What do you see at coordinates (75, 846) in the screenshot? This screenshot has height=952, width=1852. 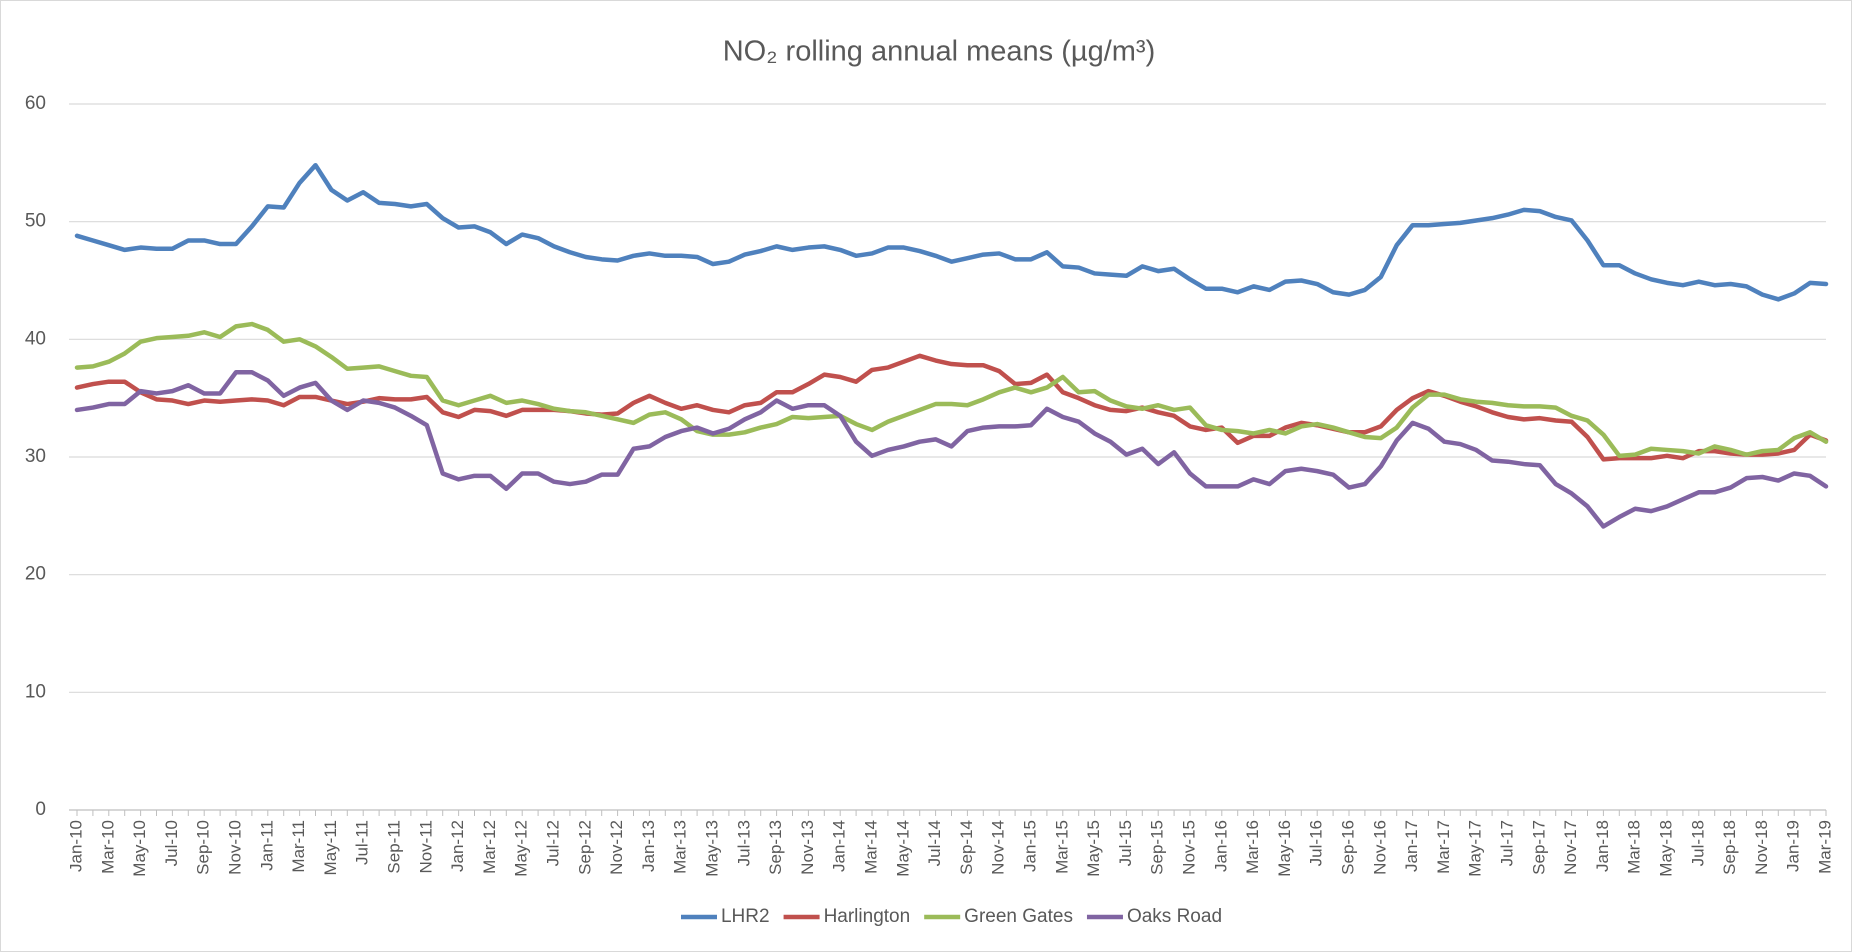 I see `x-tick-label: Jan-10` at bounding box center [75, 846].